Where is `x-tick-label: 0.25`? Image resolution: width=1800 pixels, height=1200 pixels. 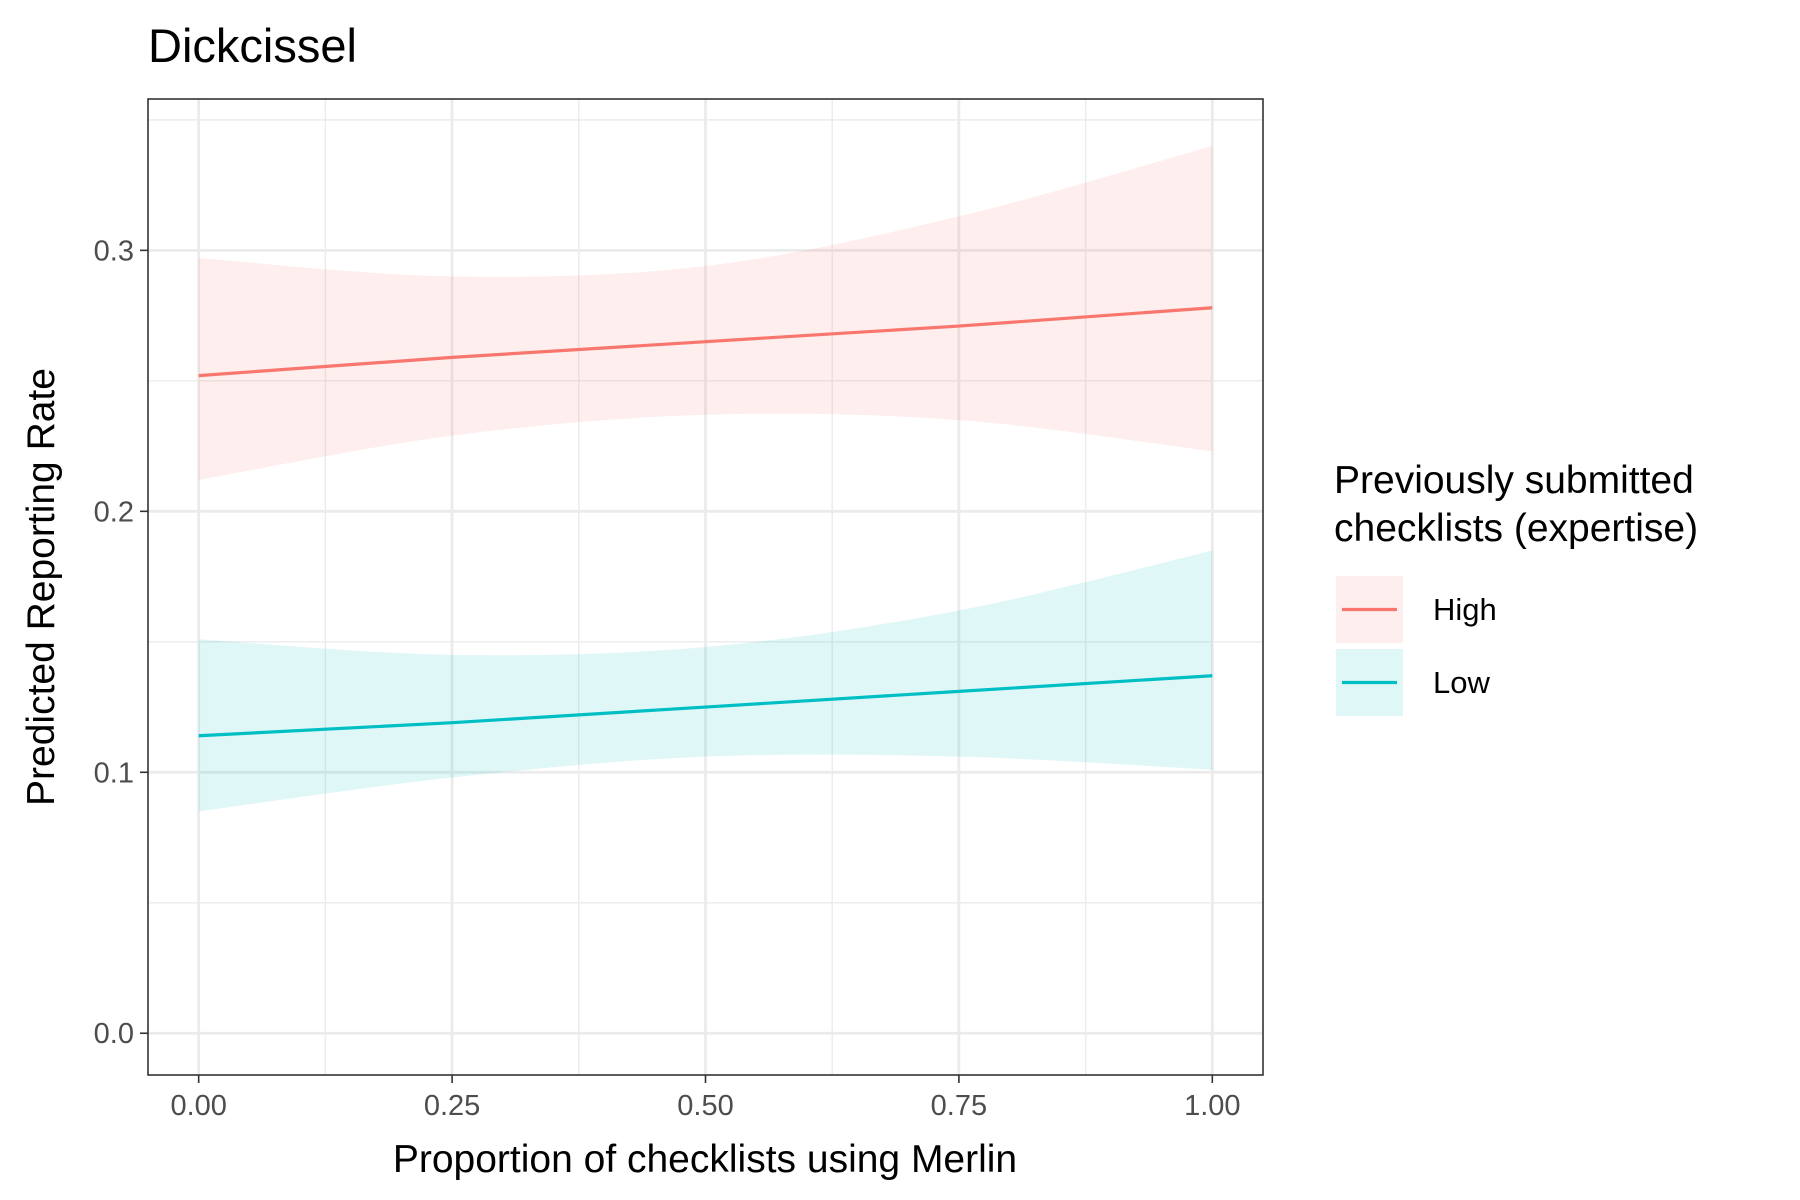 x-tick-label: 0.25 is located at coordinates (452, 1106).